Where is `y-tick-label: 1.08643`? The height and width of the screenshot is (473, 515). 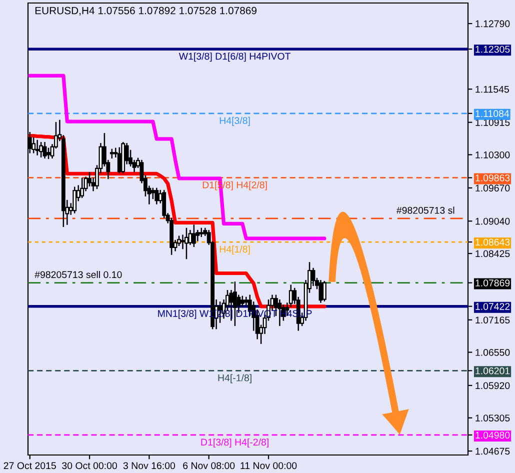
y-tick-label: 1.08643 is located at coordinates (493, 242).